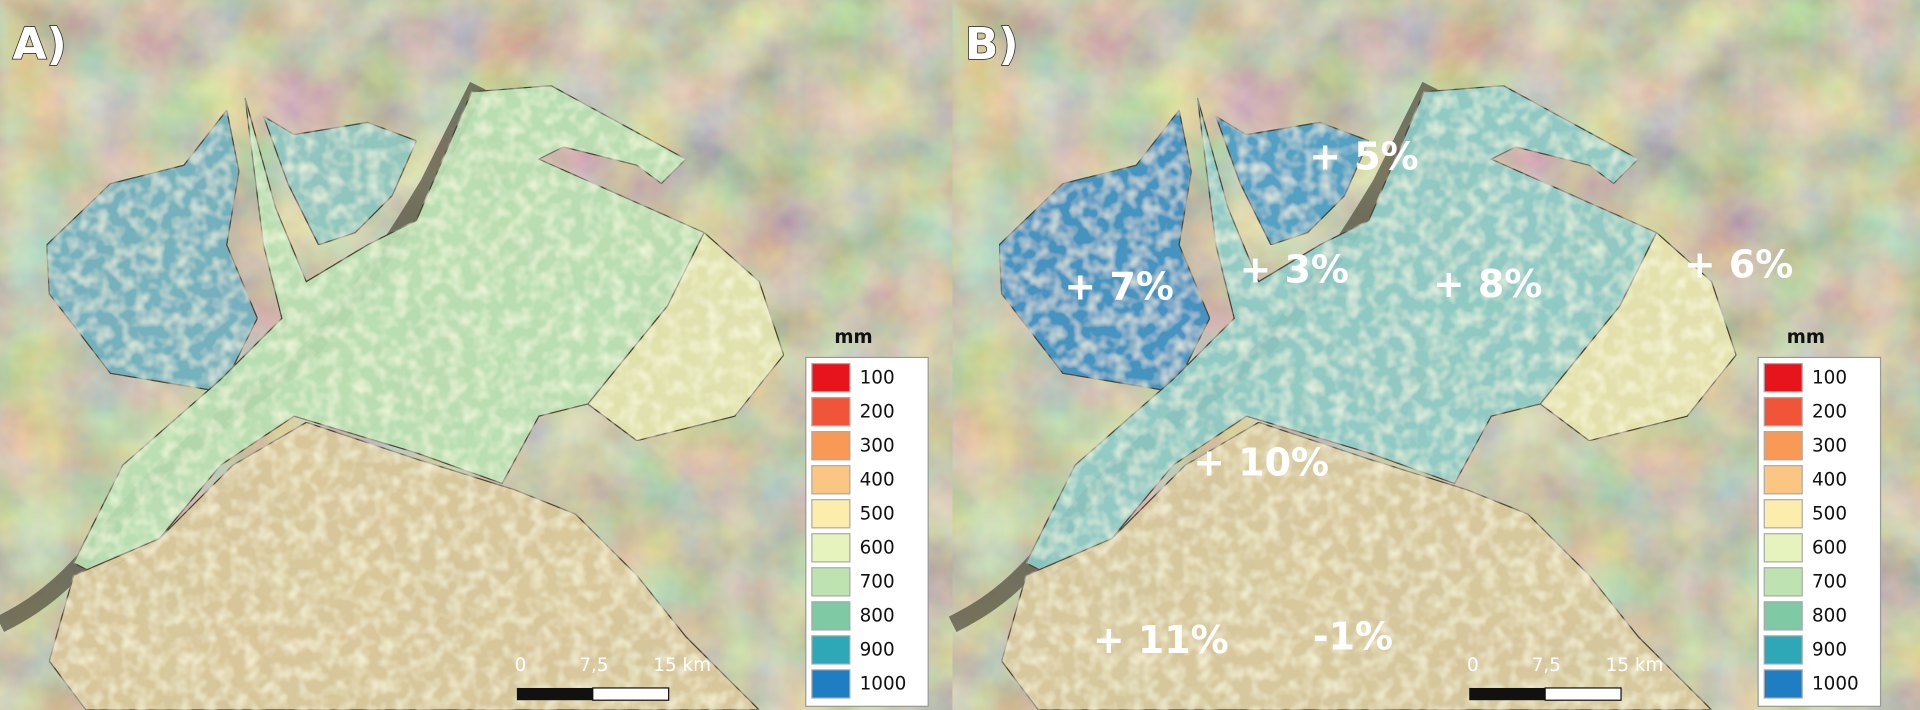 This screenshot has height=710, width=1920. Describe the element at coordinates (1363, 157) in the screenshot. I see `annotation: + 5%` at that location.